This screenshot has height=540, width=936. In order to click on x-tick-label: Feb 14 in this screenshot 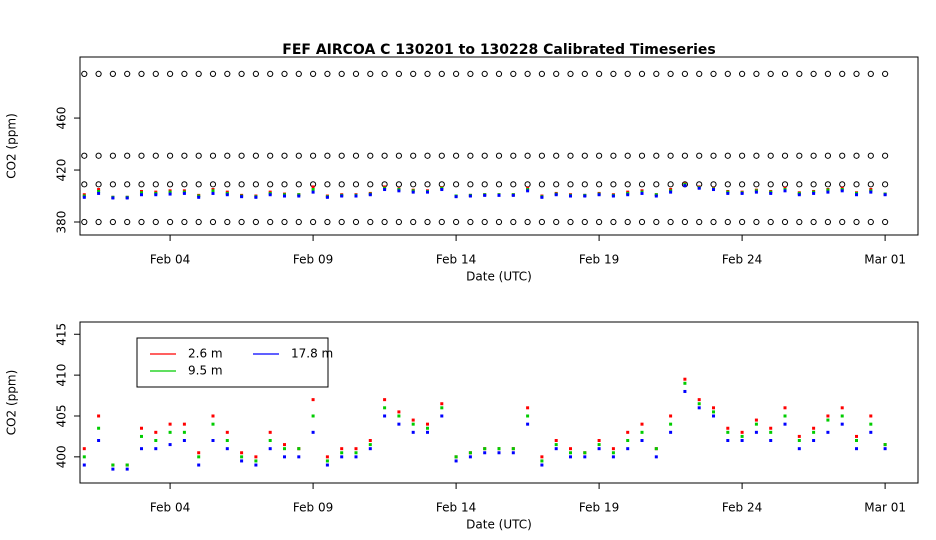, I will do `click(456, 508)`.